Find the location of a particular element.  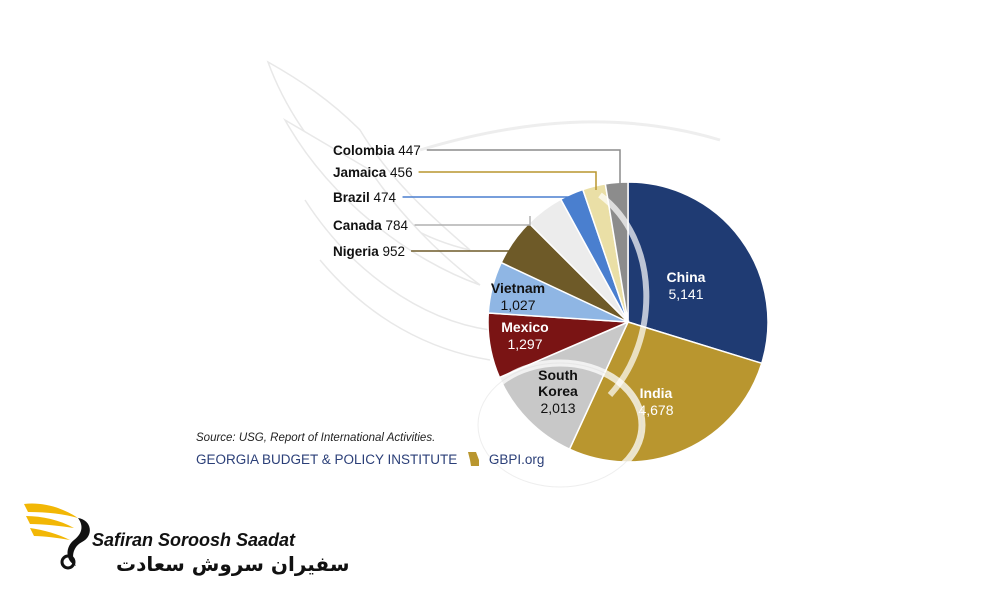

bird-logo-icon is located at coordinates (57, 536).